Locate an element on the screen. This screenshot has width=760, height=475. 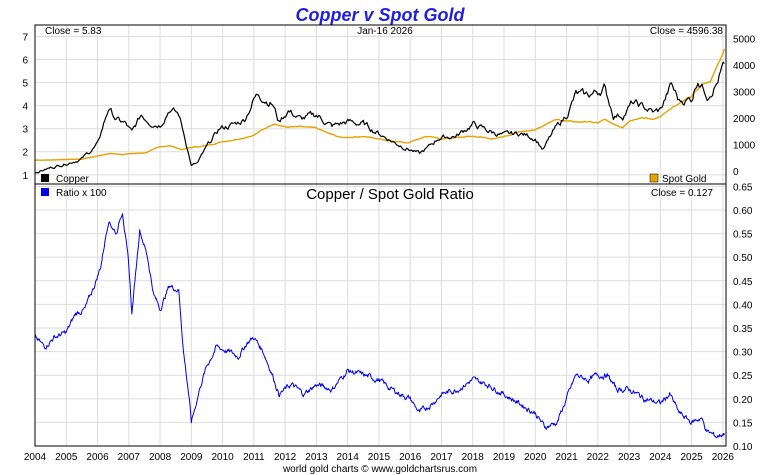
ratio-tick-0.3: 0.30 is located at coordinates (743, 353).